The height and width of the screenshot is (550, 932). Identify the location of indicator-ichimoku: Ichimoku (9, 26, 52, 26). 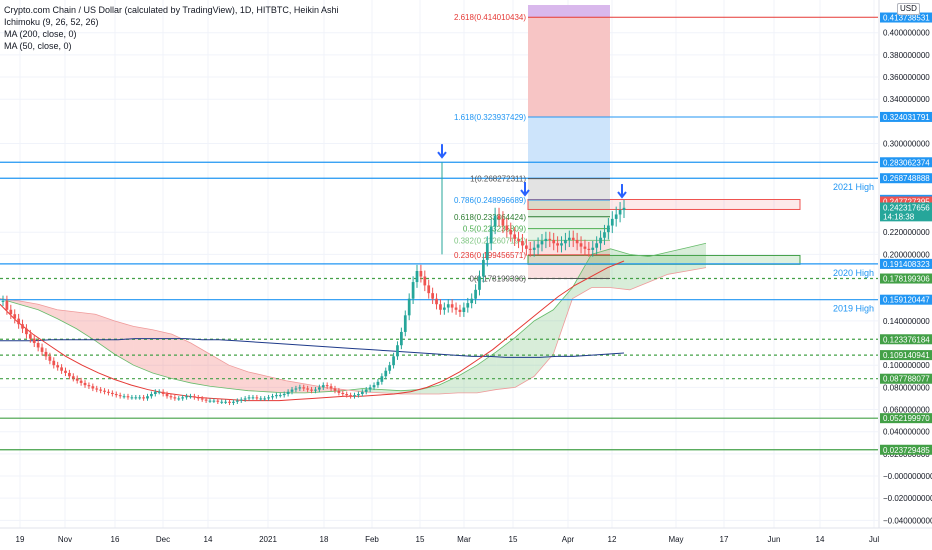
(51, 22).